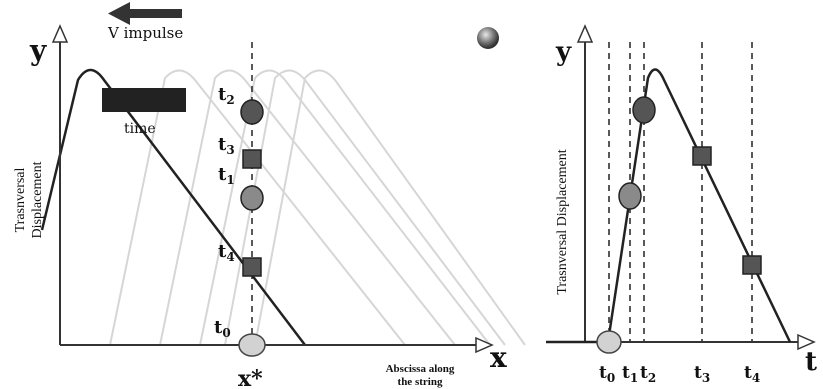  Describe the element at coordinates (241, 104) in the screenshot. I see `left-marker-t2: t2` at that location.